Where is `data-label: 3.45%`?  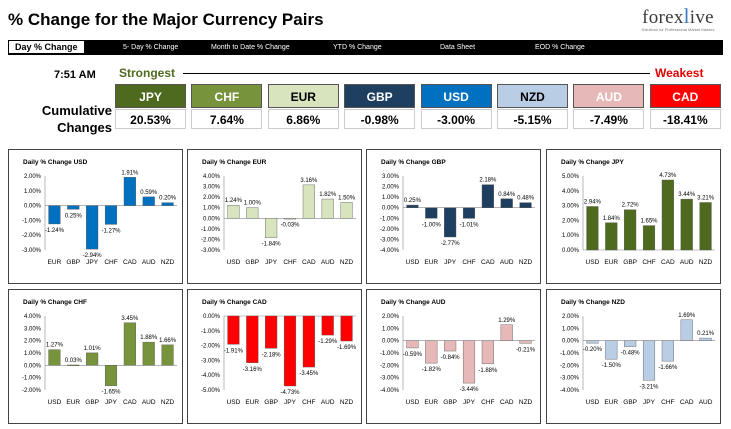 data-label: 3.45% is located at coordinates (130, 319).